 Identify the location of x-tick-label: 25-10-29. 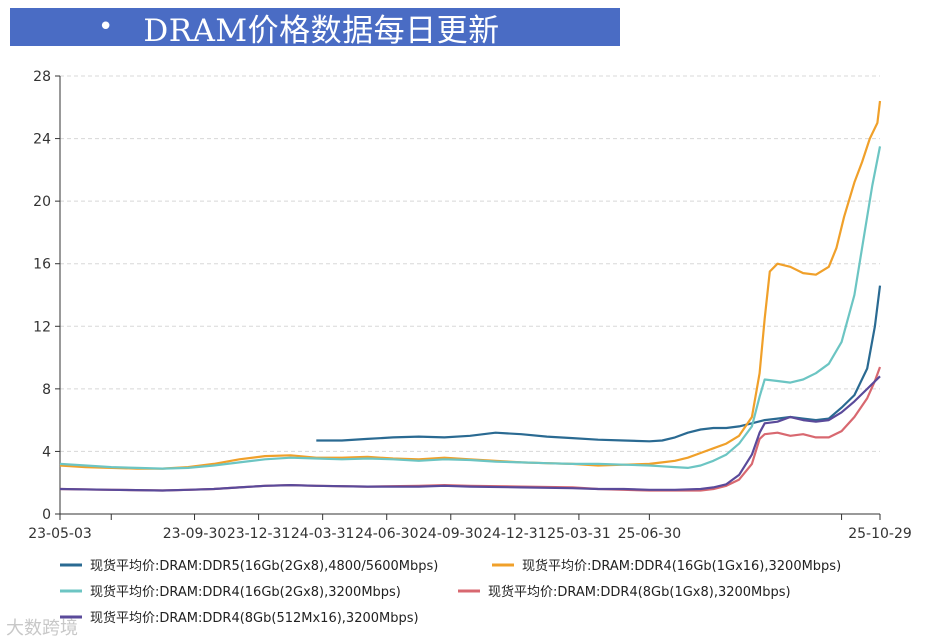
(880, 534).